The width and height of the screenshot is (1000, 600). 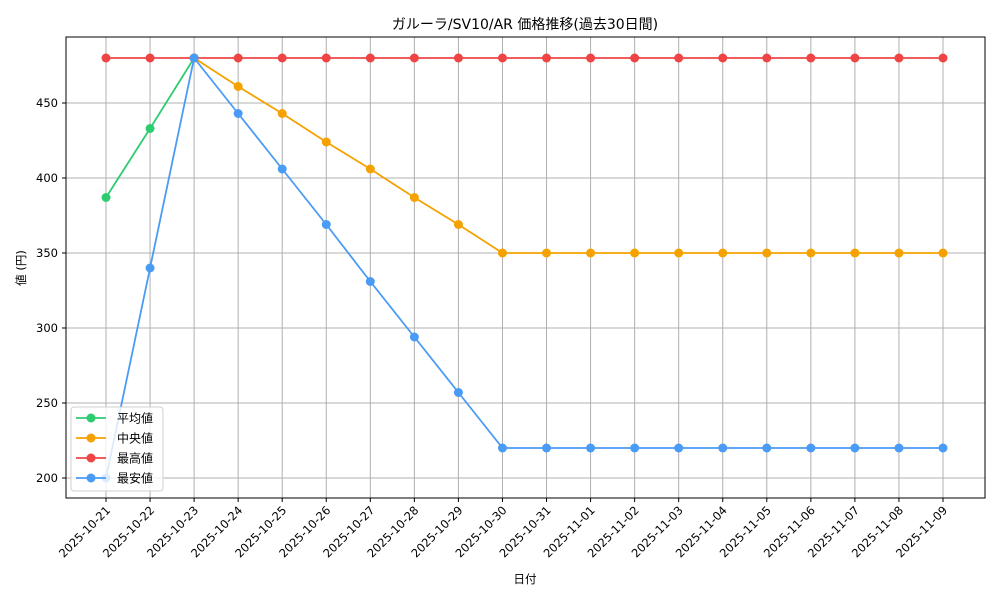 I want to click on y-tick-label: 300, so click(x=47, y=328).